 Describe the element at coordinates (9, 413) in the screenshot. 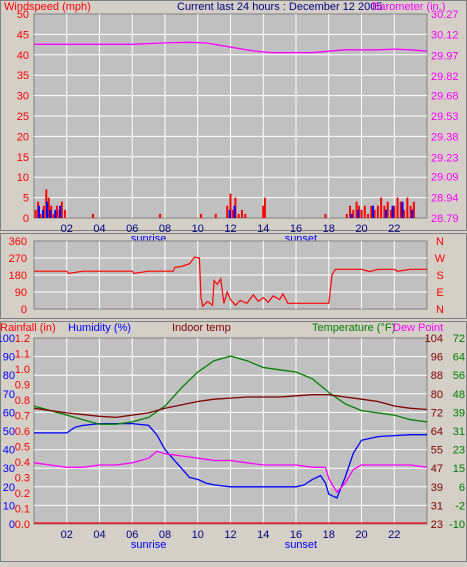

I see `humidity-tick: 60` at that location.